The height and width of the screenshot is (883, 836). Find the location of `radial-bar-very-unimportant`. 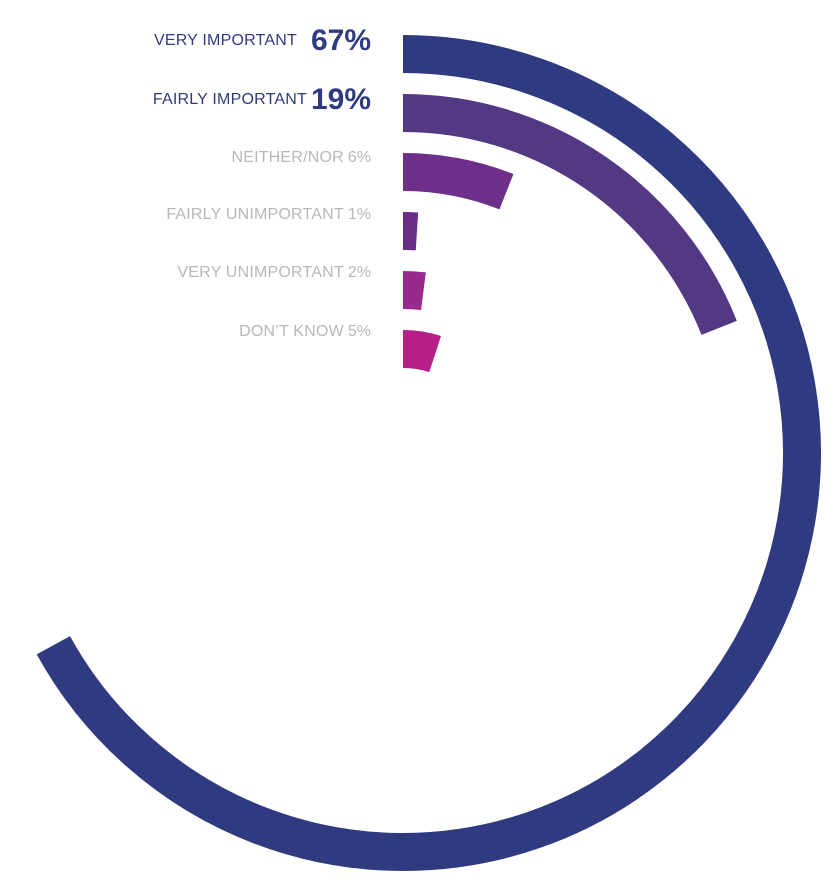

radial-bar-very-unimportant is located at coordinates (414, 291).